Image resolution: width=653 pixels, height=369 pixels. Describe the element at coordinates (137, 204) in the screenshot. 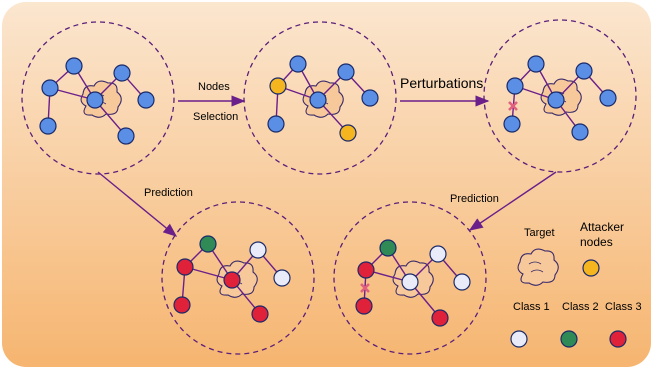

I see `arrow-prediction-left` at that location.